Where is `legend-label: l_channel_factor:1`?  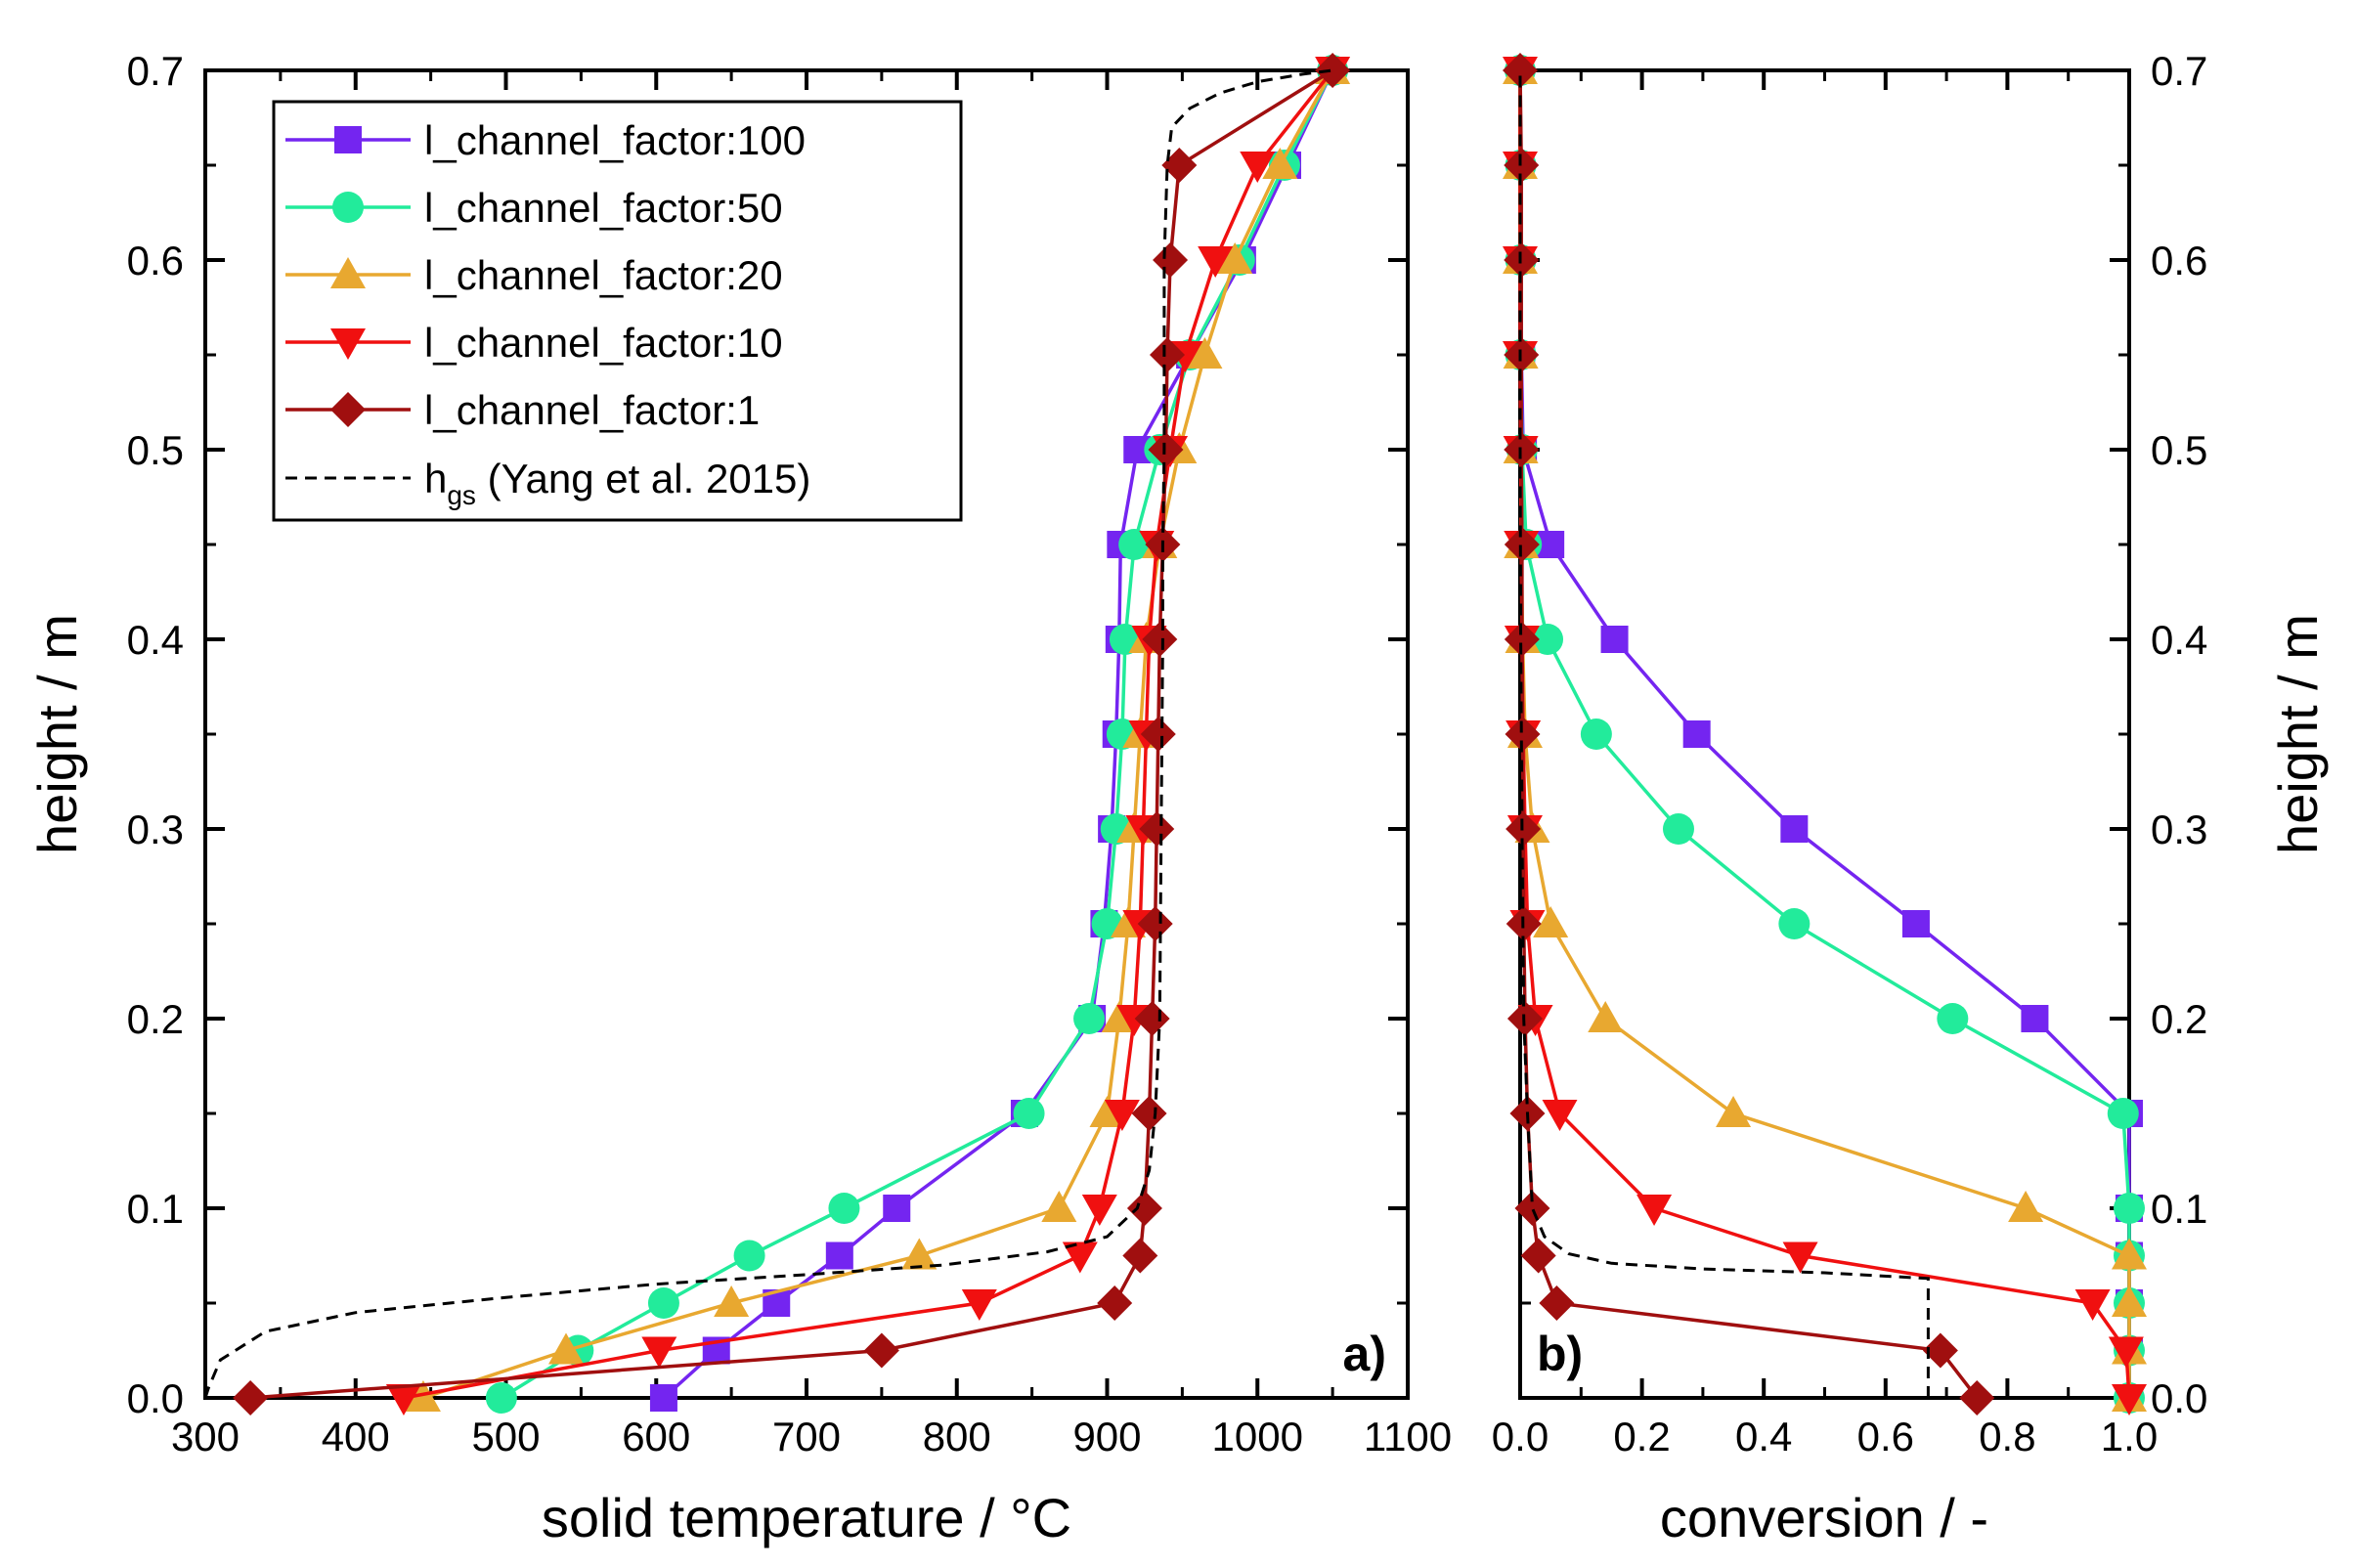
legend-label: l_channel_factor:1 is located at coordinates (592, 410).